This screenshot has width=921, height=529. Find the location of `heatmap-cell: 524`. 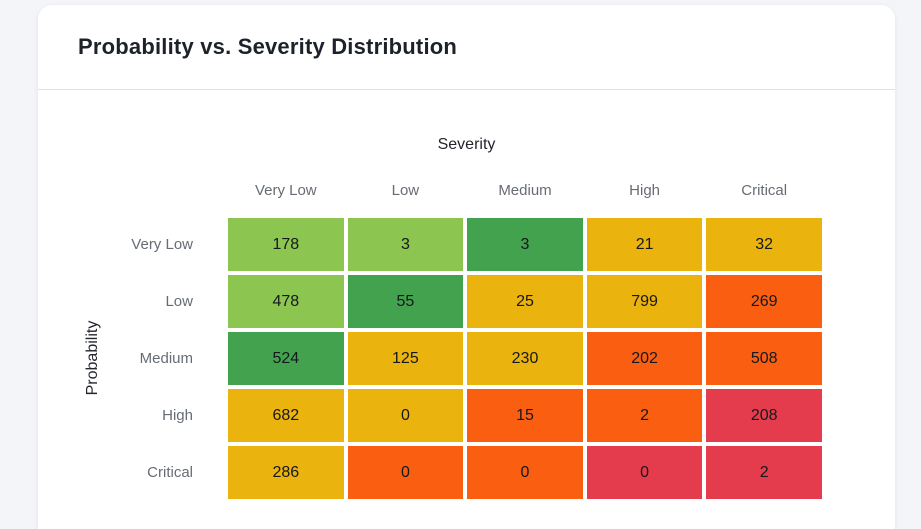

heatmap-cell: 524 is located at coordinates (286, 358).